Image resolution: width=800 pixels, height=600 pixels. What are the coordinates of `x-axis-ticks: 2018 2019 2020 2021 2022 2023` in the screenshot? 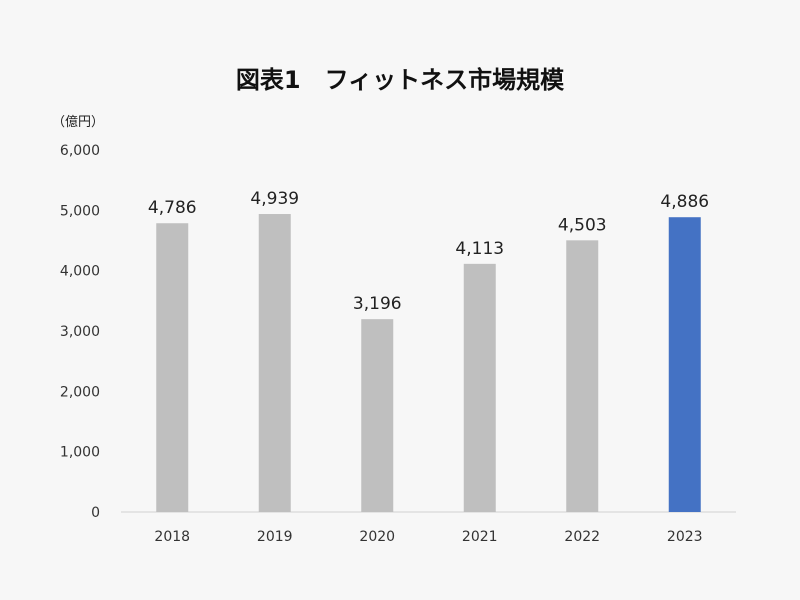 It's located at (428, 537).